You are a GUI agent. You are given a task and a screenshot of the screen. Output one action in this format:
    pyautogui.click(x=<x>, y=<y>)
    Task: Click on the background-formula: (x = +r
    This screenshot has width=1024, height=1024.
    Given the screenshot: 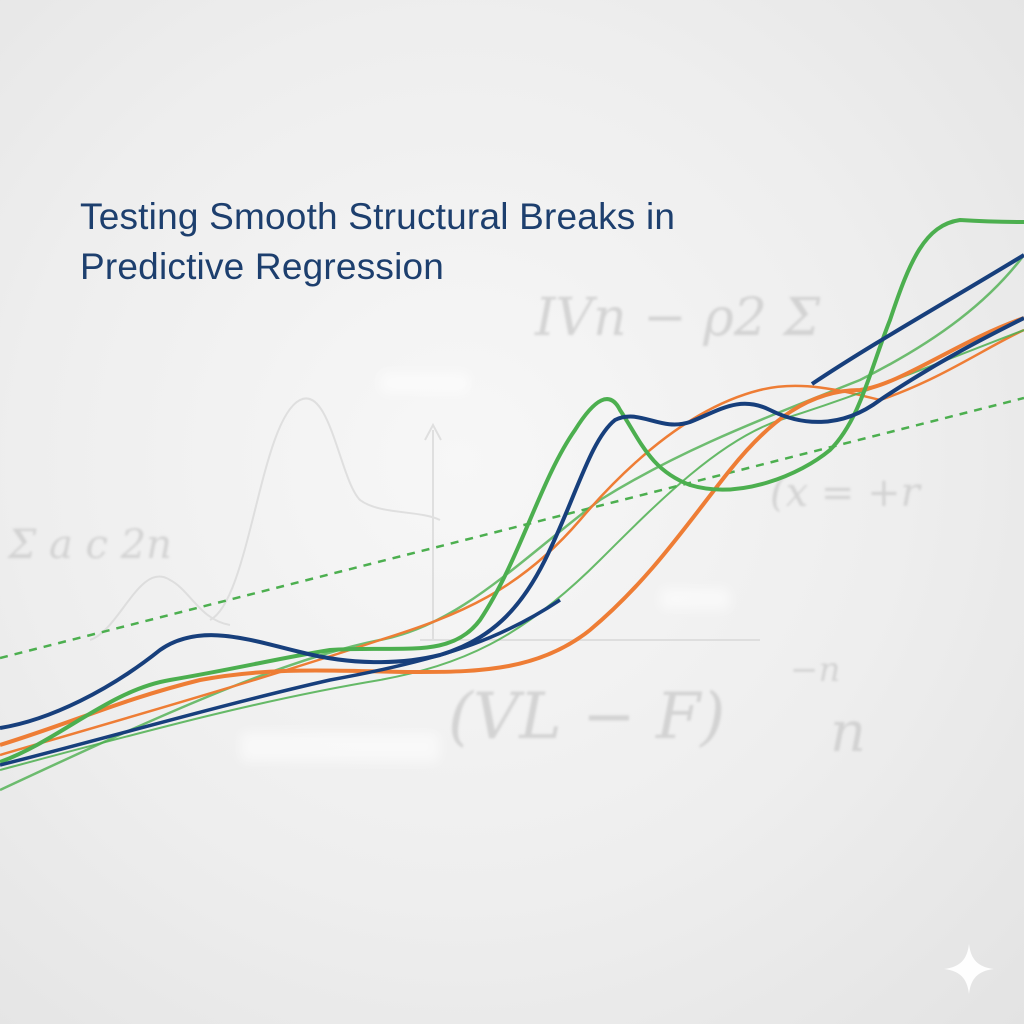 What is the action you would take?
    pyautogui.click(x=845, y=493)
    